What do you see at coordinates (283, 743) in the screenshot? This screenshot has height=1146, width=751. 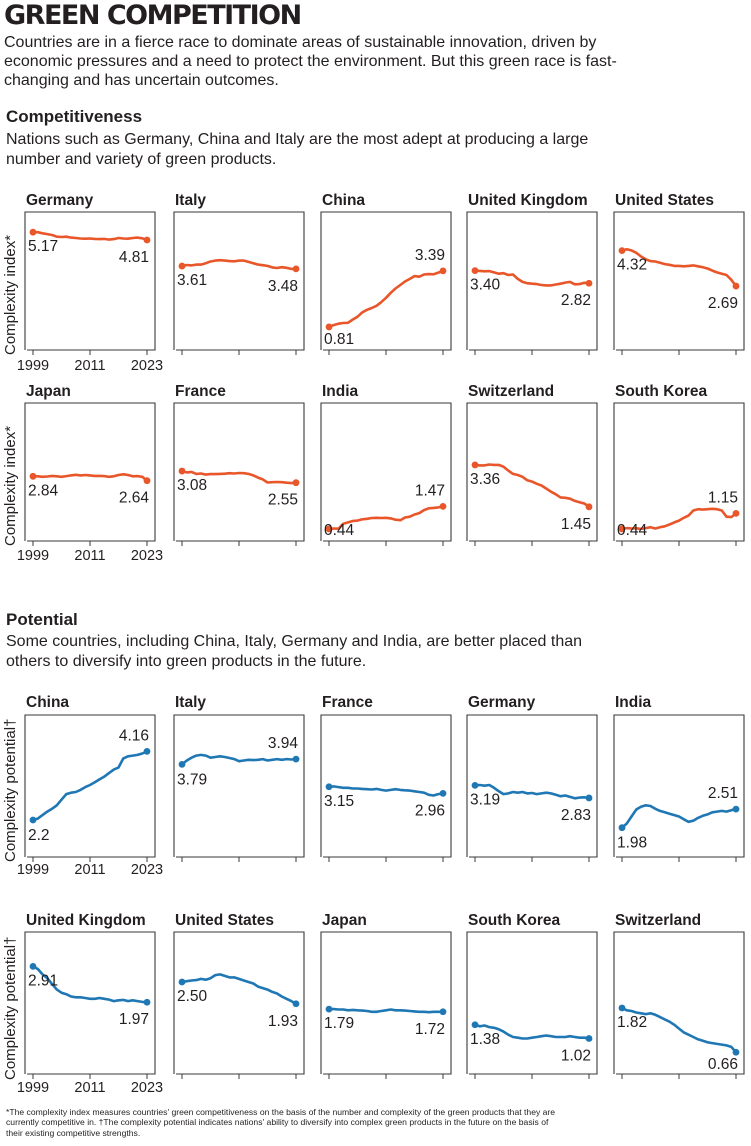 I see `end-value-label: 3.94` at bounding box center [283, 743].